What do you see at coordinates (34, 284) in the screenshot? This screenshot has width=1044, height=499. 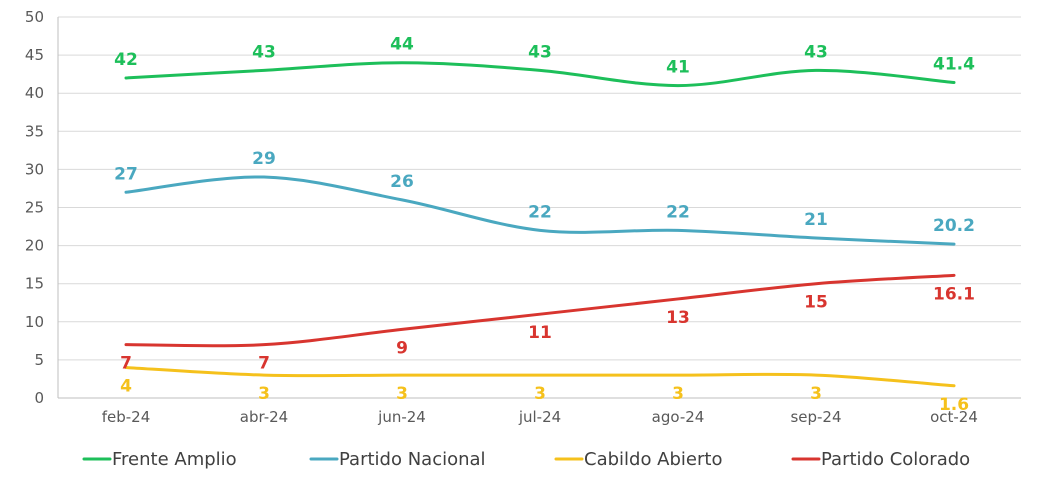 I see `y-tick-label: 15` at bounding box center [34, 284].